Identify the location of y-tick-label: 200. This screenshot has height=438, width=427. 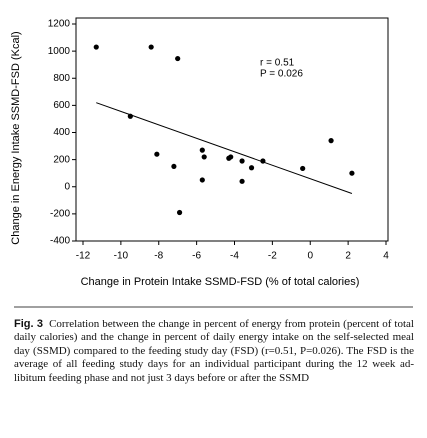
(61, 159).